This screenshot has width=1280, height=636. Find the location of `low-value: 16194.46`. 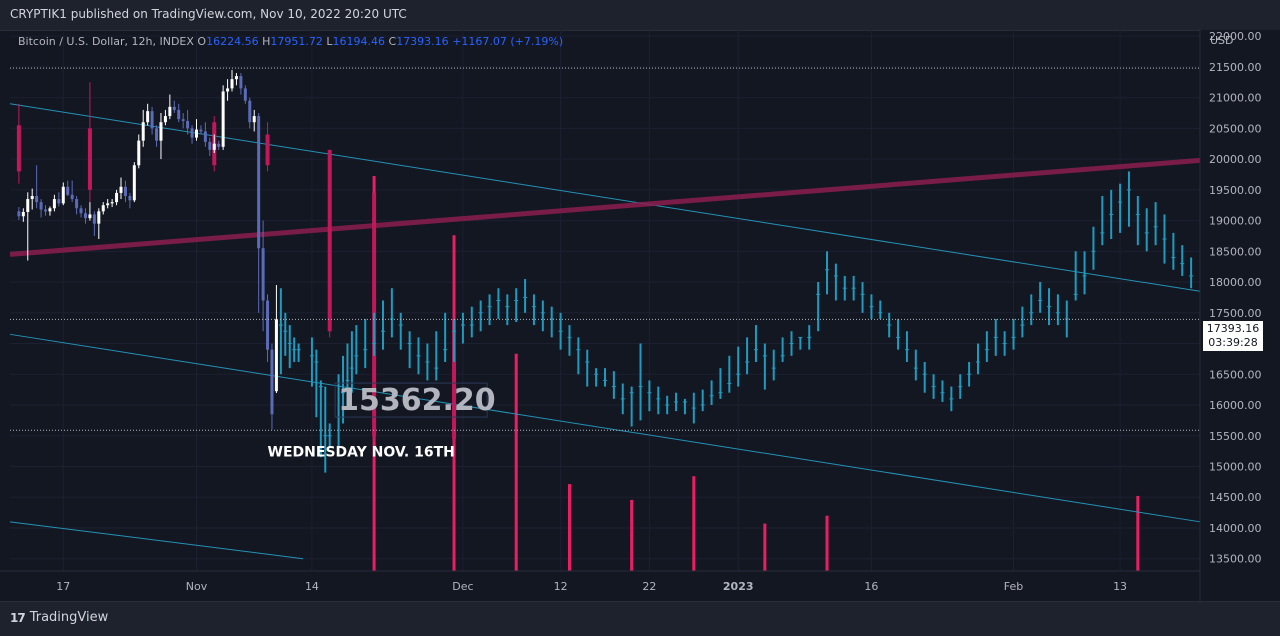

low-value: 16194.46 is located at coordinates (359, 41).